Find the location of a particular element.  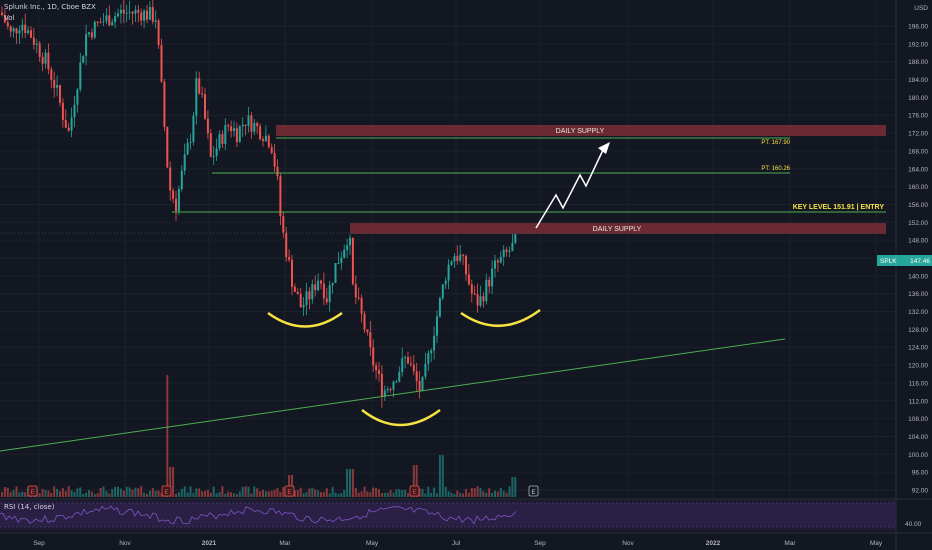

price-tag-symbol: SPLK is located at coordinates (888, 261).